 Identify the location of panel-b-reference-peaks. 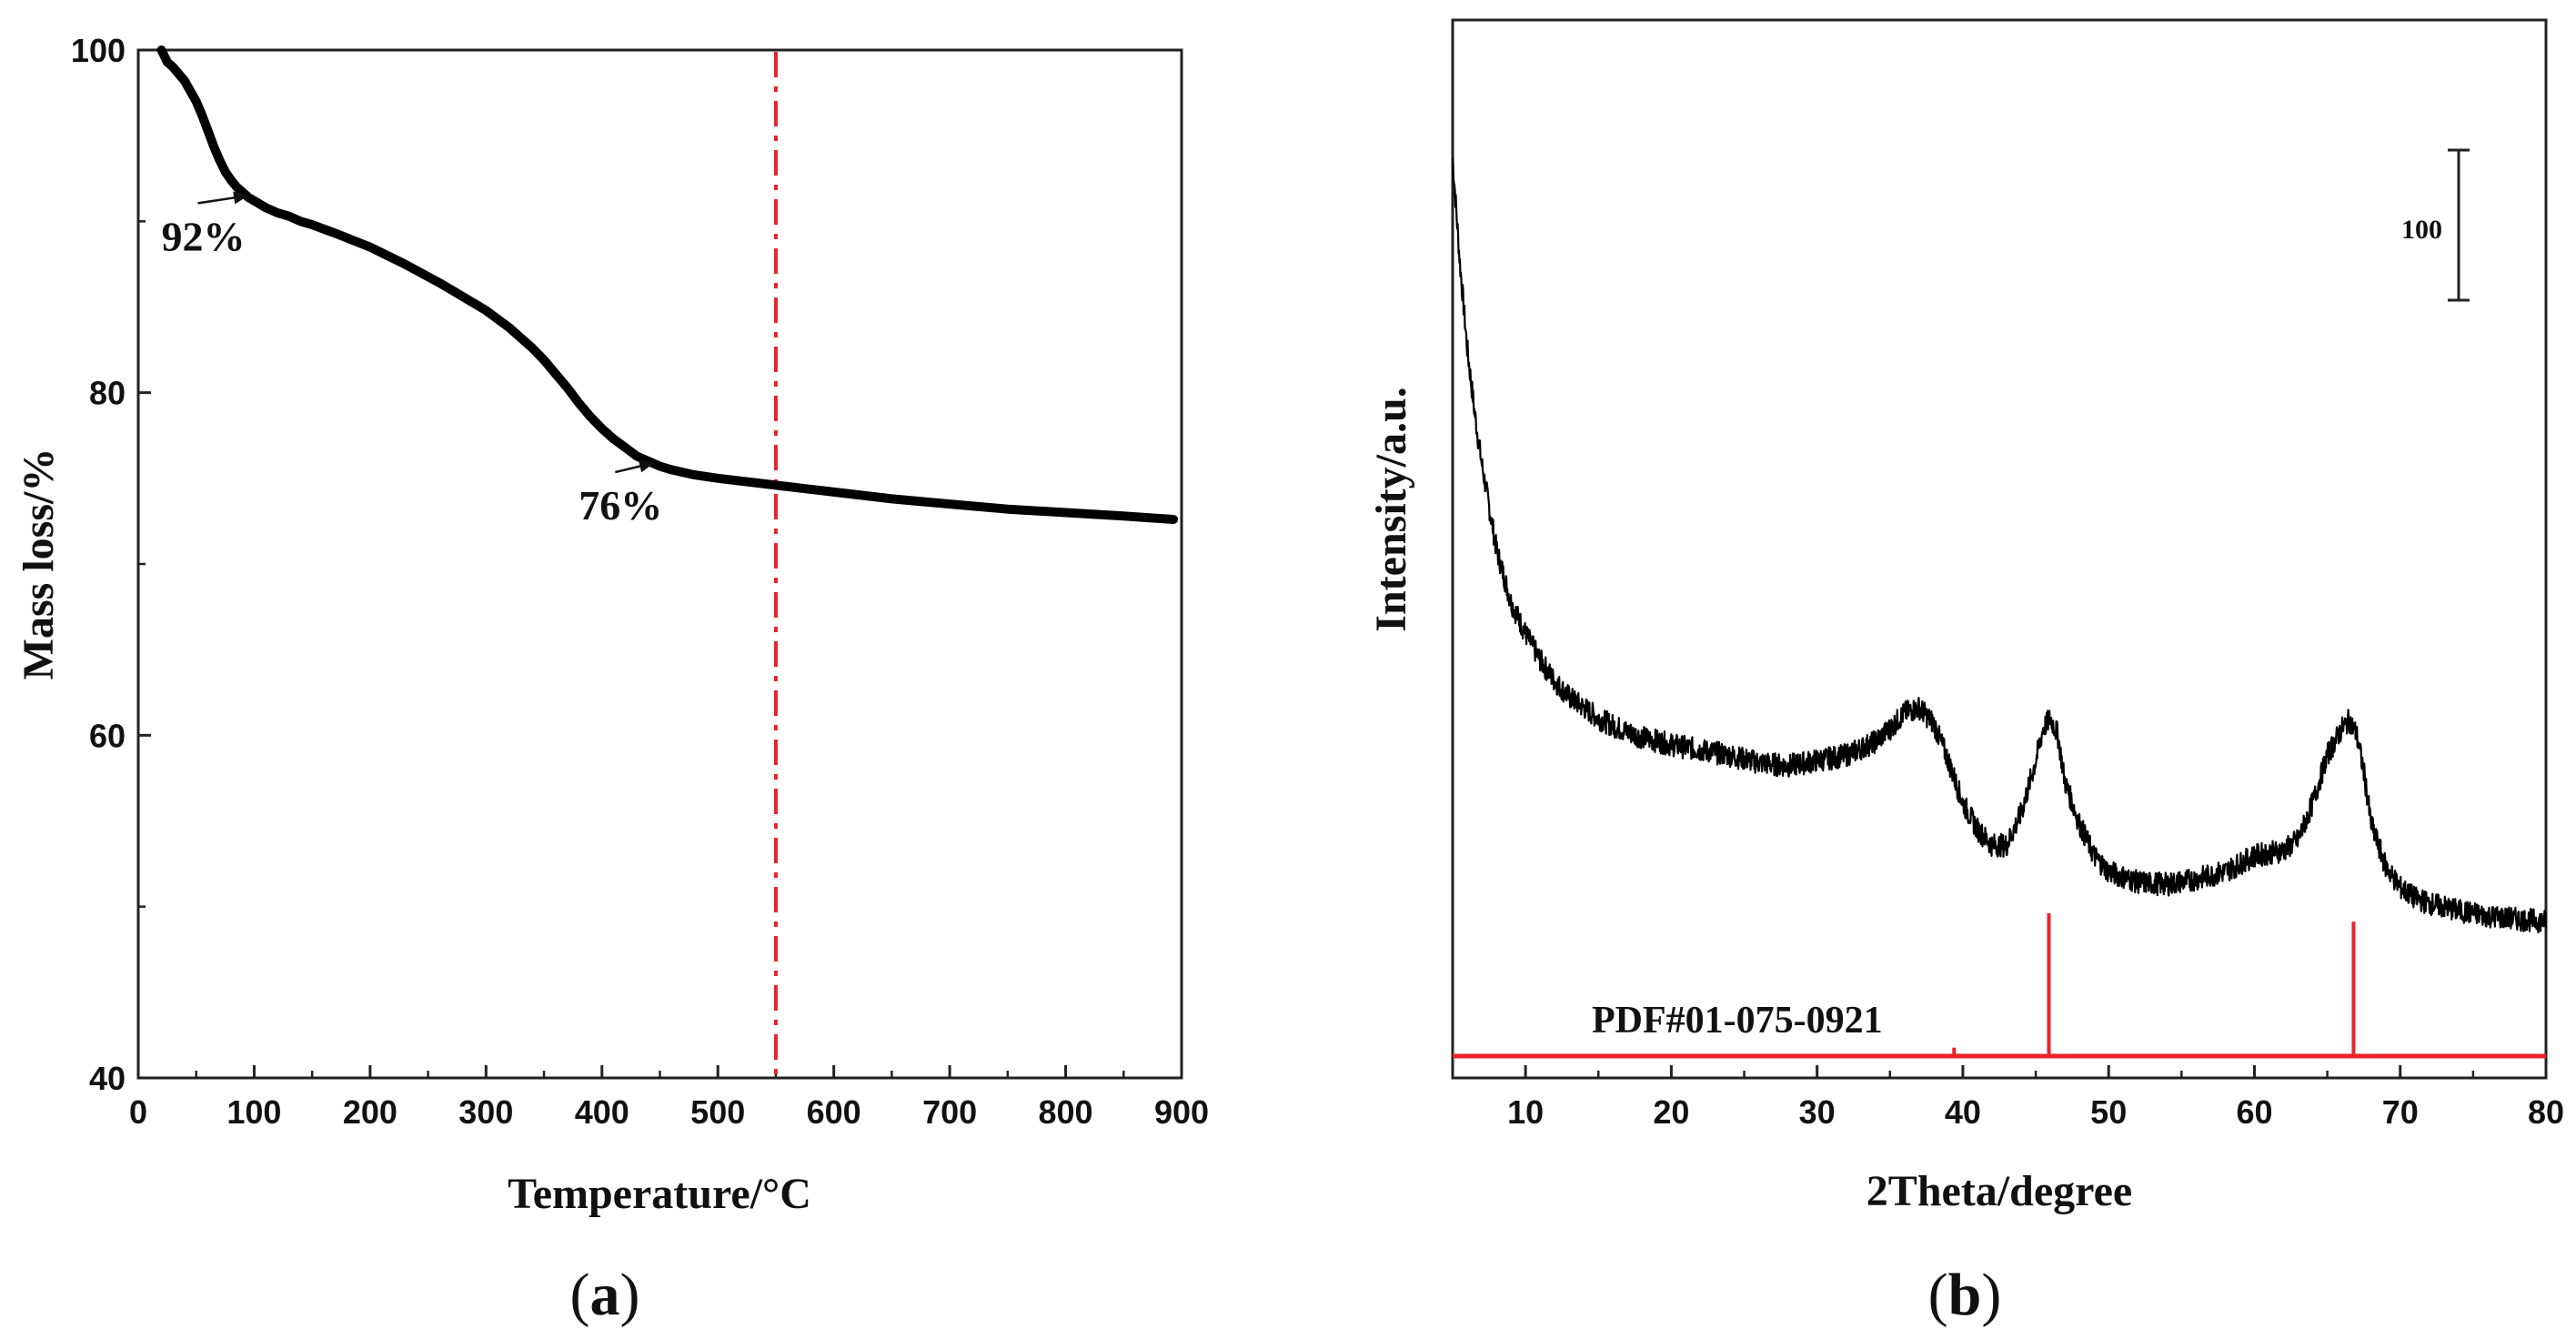
(2154, 984).